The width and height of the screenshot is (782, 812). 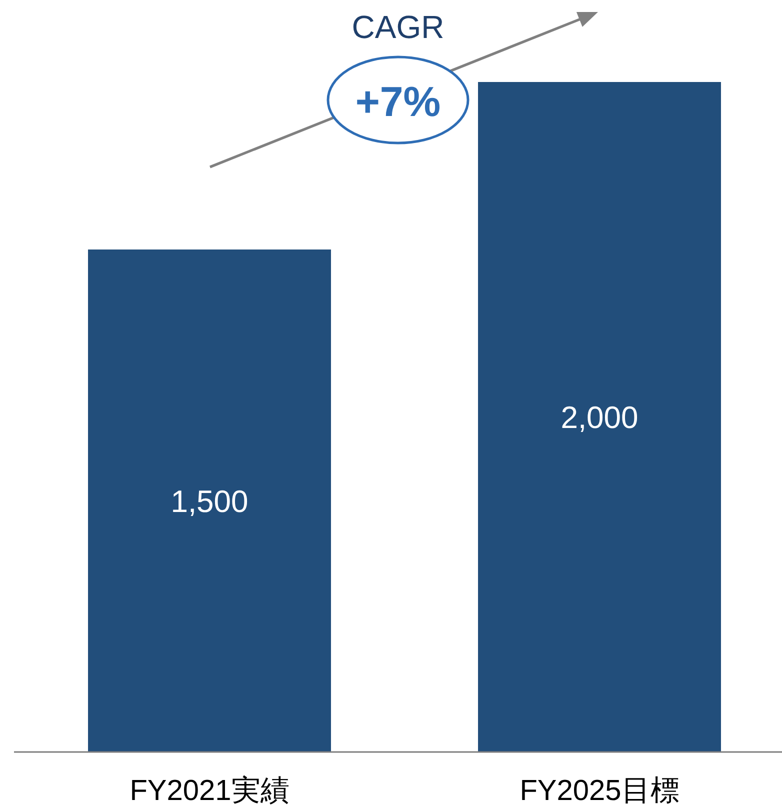 I want to click on x-tick-label: FY2025目標, so click(x=600, y=791).